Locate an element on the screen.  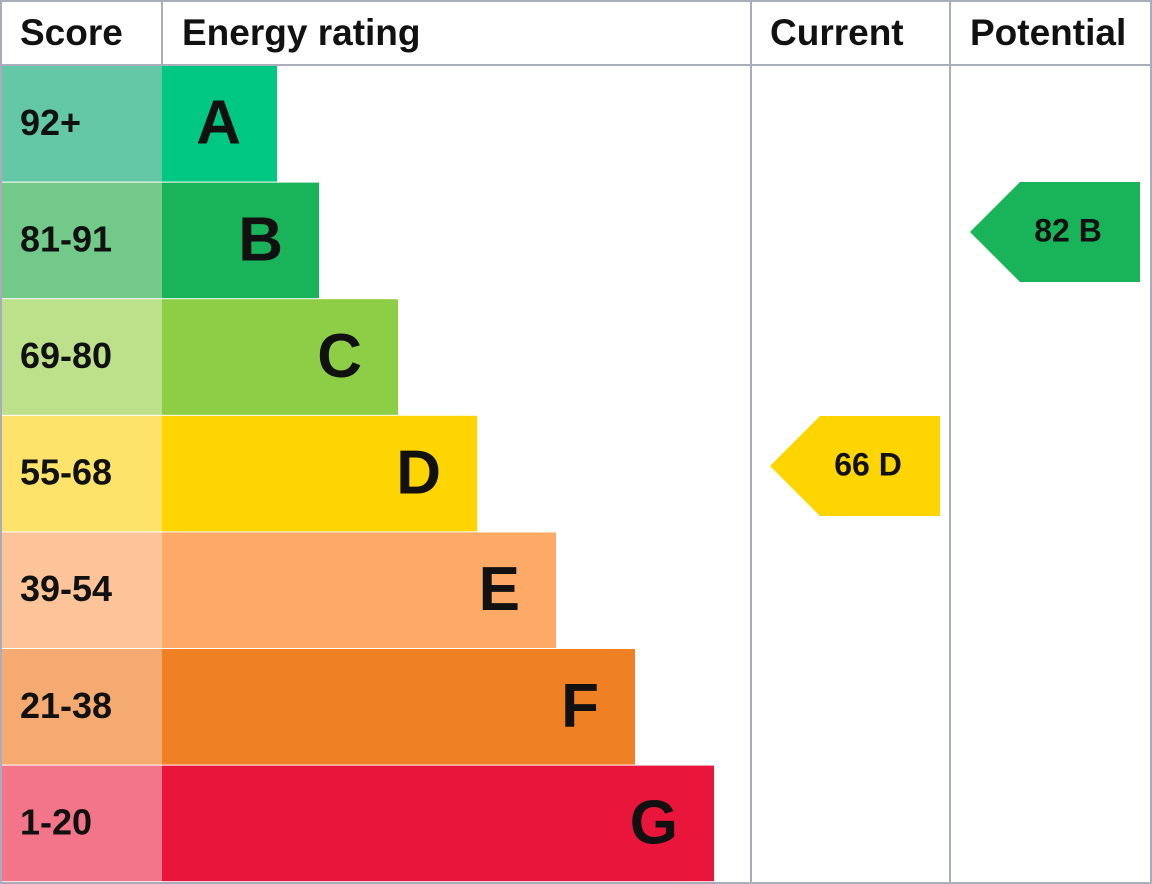
score-label: 39-54 is located at coordinates (66, 588).